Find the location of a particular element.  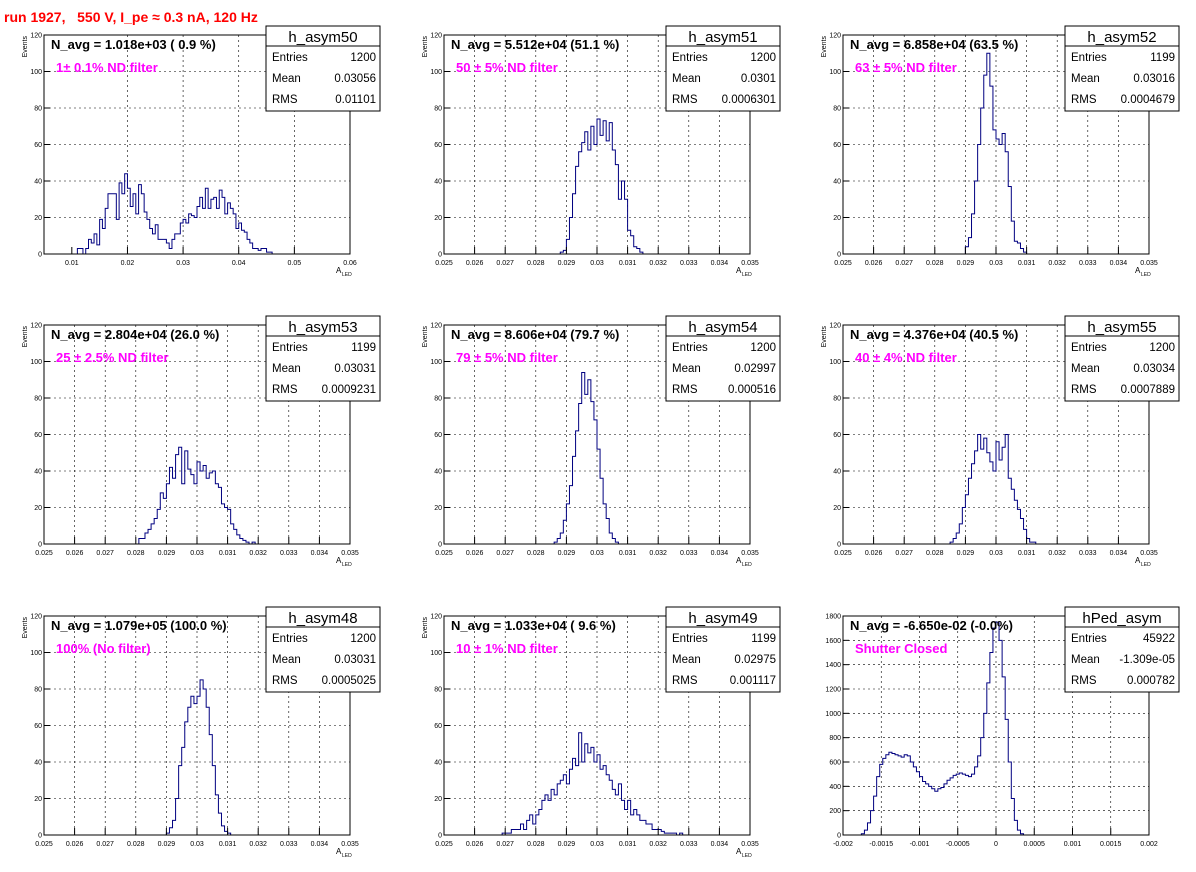

x-tick-label: -0.0005 is located at coordinates (958, 844).